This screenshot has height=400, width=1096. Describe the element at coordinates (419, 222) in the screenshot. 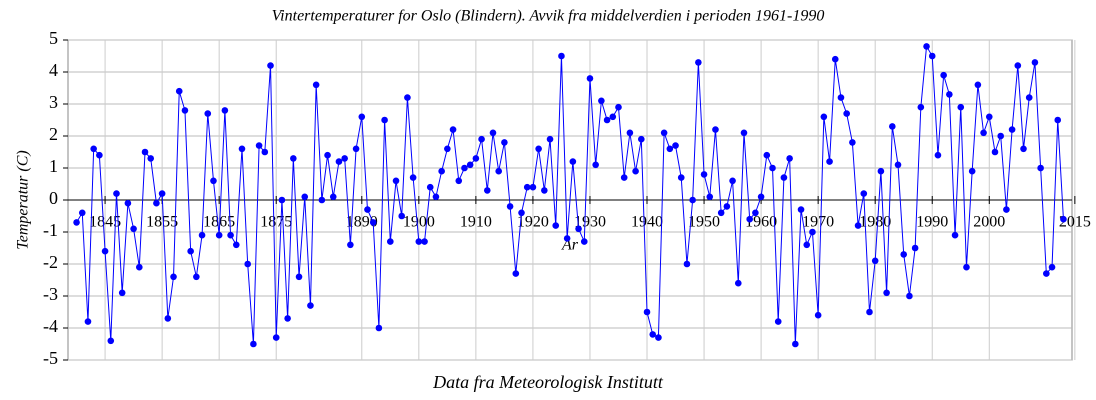

I see `x-tick-label: 1900` at that location.